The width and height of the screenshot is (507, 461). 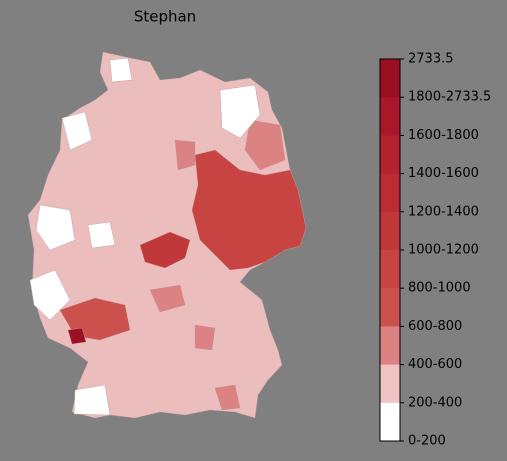 I want to click on colorbar-label: 1800-2733.5, so click(x=449, y=97).